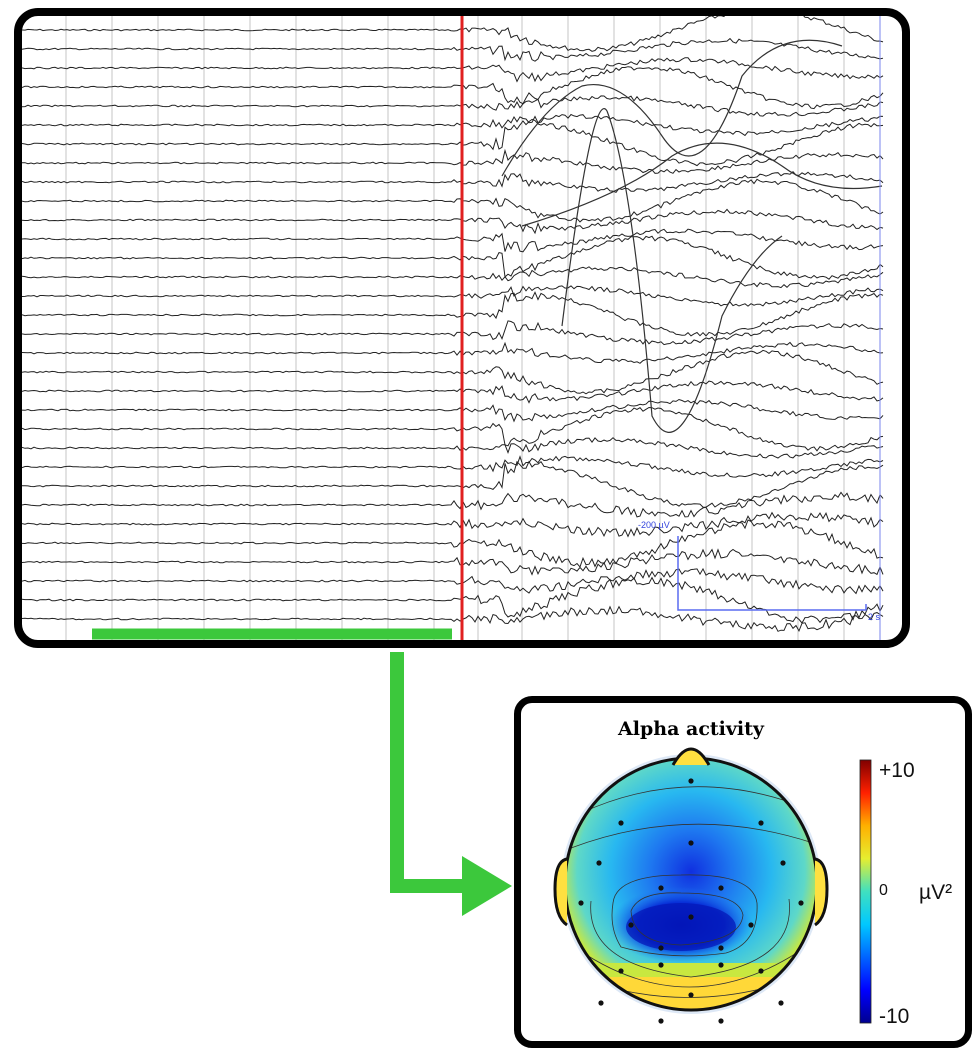 The width and height of the screenshot is (976, 1051). Describe the element at coordinates (691, 729) in the screenshot. I see `topomap-title: Alpha activity` at that location.